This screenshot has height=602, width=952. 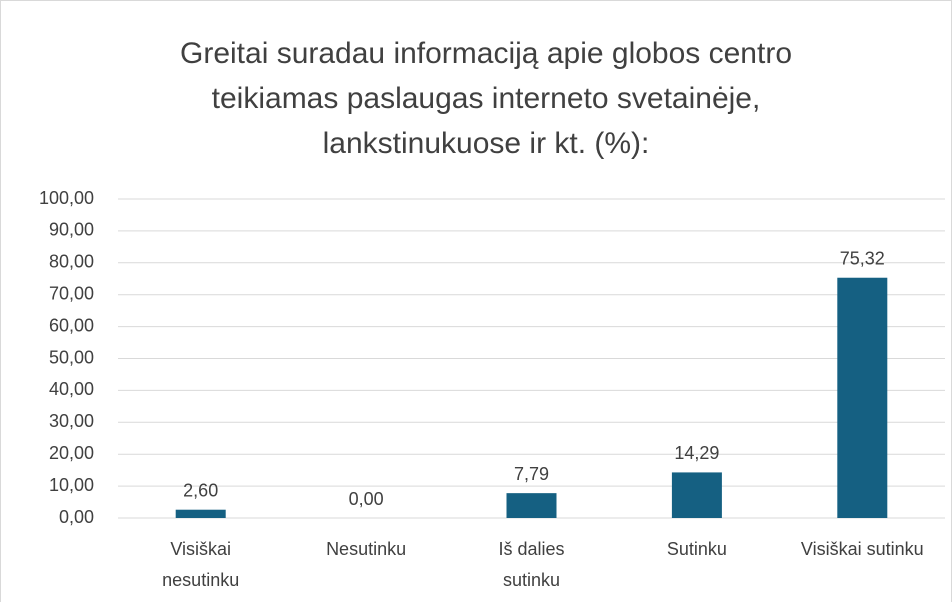 I want to click on x-tick-label: Sutinku, so click(x=697, y=549).